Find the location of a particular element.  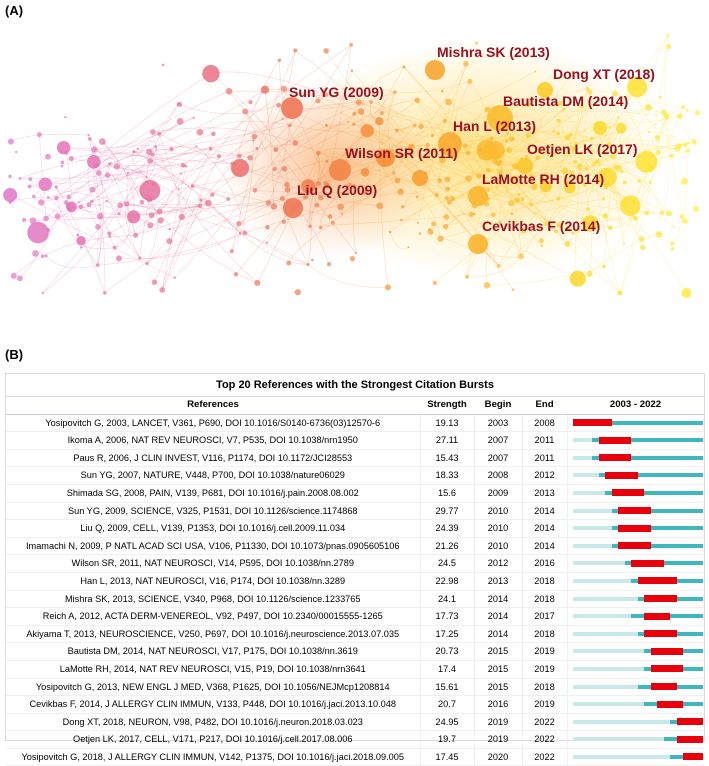

strength-cell: 15.6 is located at coordinates (447, 493).